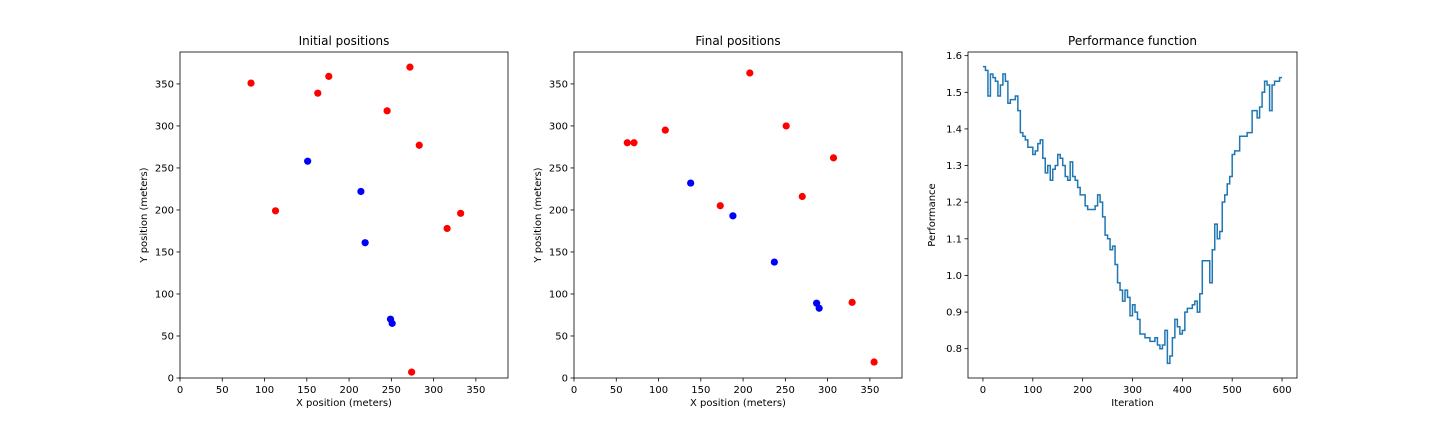 The width and height of the screenshot is (1440, 432). I want to click on x-tick-label: 400, so click(1182, 390).